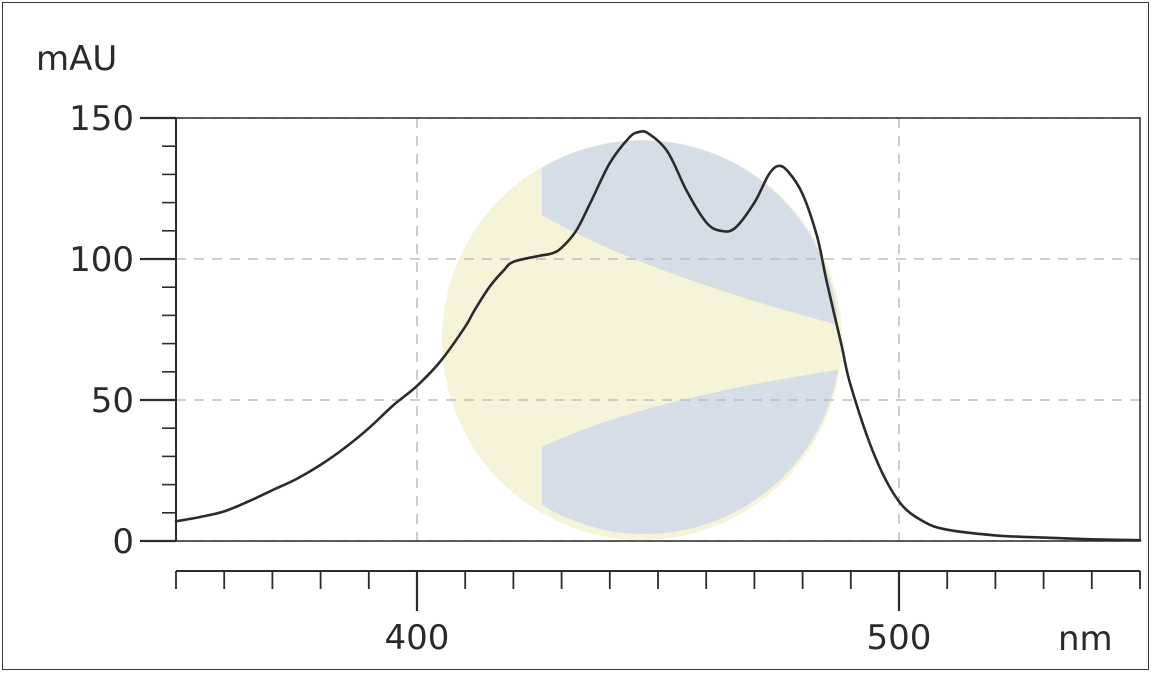 The width and height of the screenshot is (1153, 674). What do you see at coordinates (76, 59) in the screenshot?
I see `y-axis-unit-label: mAU` at bounding box center [76, 59].